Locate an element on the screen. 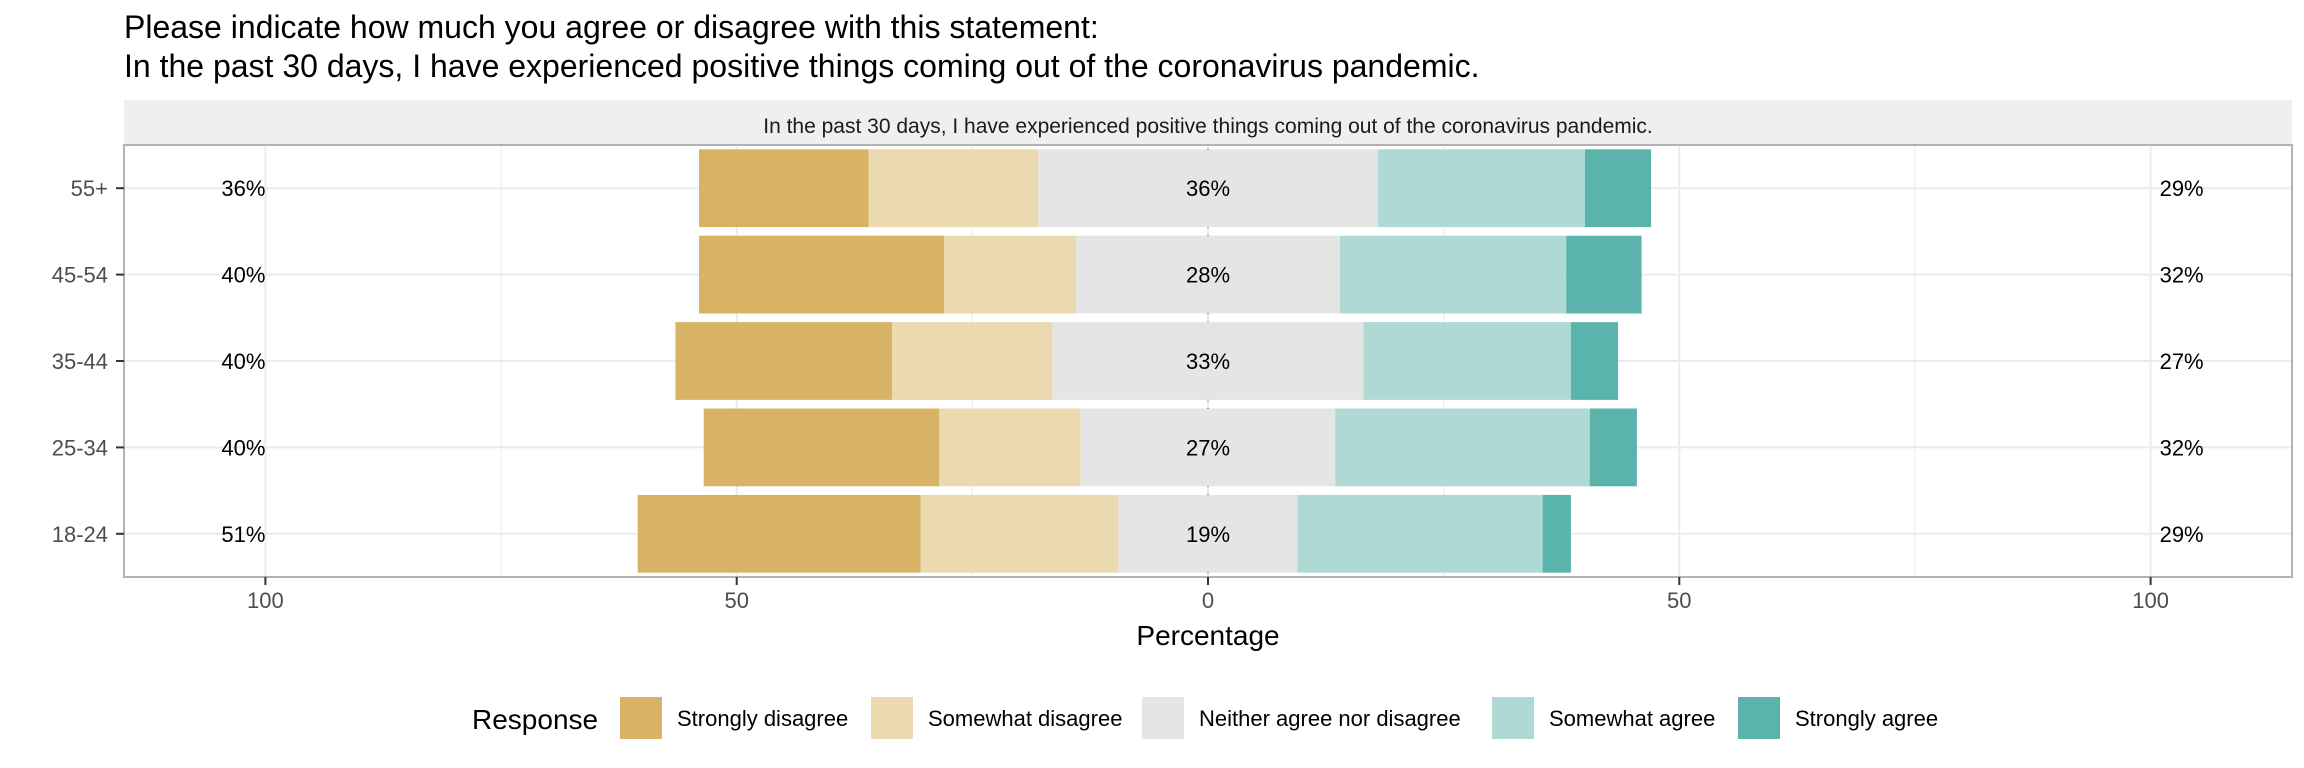 The height and width of the screenshot is (768, 2304). center-percent-label: 27% is located at coordinates (1208, 447).